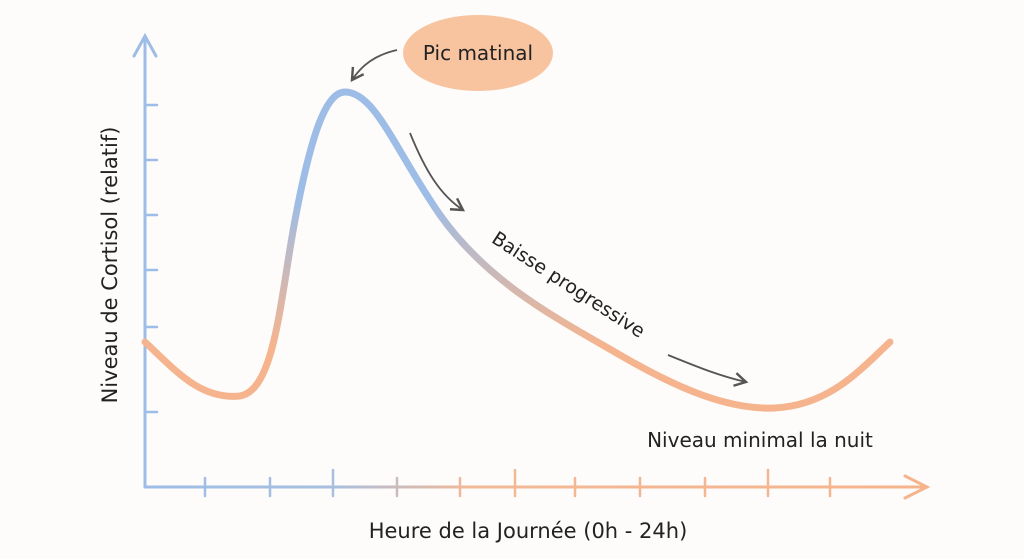 Image resolution: width=1024 pixels, height=559 pixels. I want to click on peak-bubble, so click(478, 53).